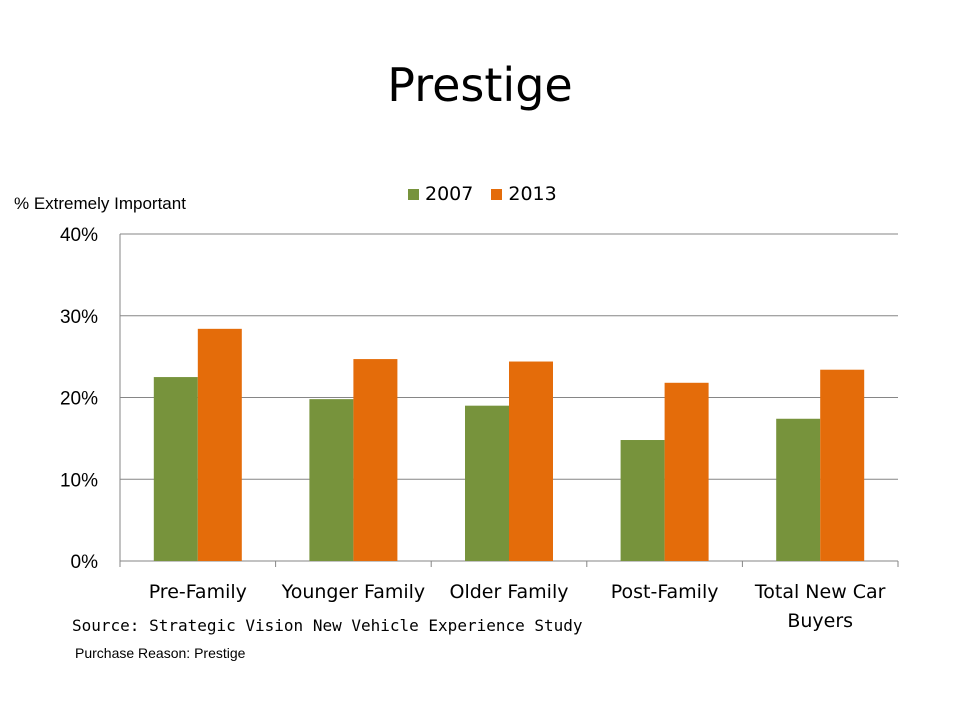 This screenshot has height=720, width=960. I want to click on legend-item-2013: 2013, so click(524, 194).